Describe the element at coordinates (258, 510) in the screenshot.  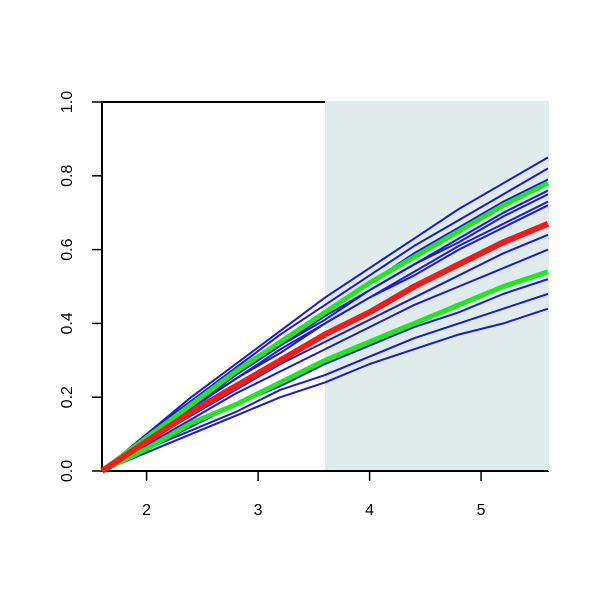
I see `x-tick-label: 3` at that location.